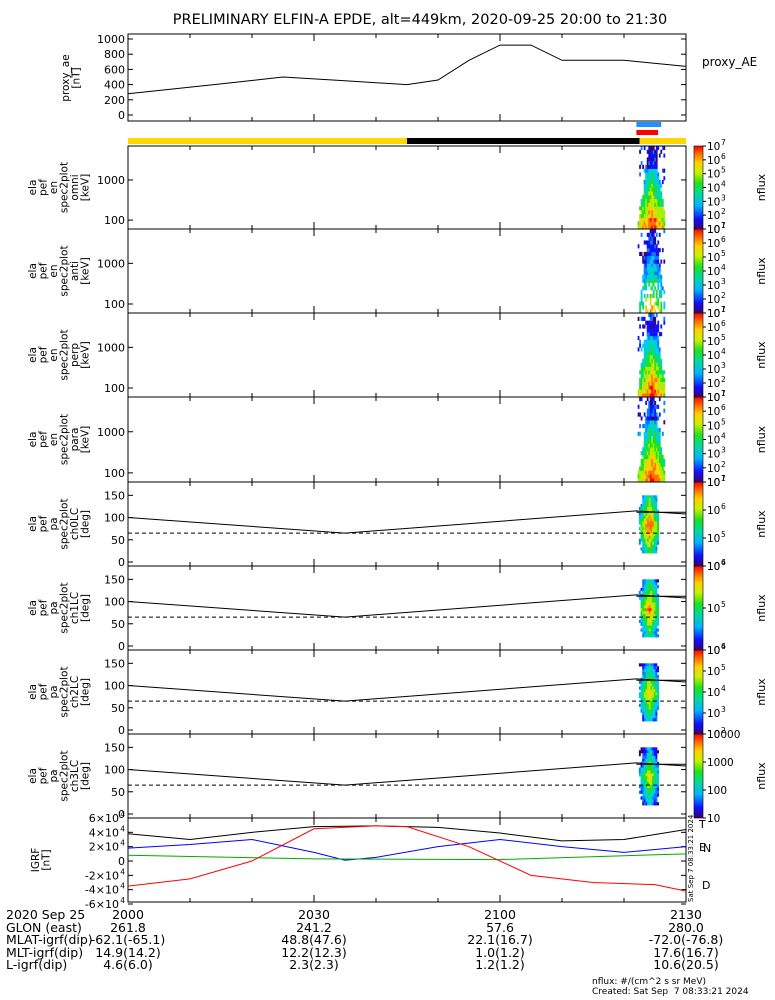 This screenshot has width=775, height=1000. Describe the element at coordinates (407, 133) in the screenshot. I see `status-bars` at that location.